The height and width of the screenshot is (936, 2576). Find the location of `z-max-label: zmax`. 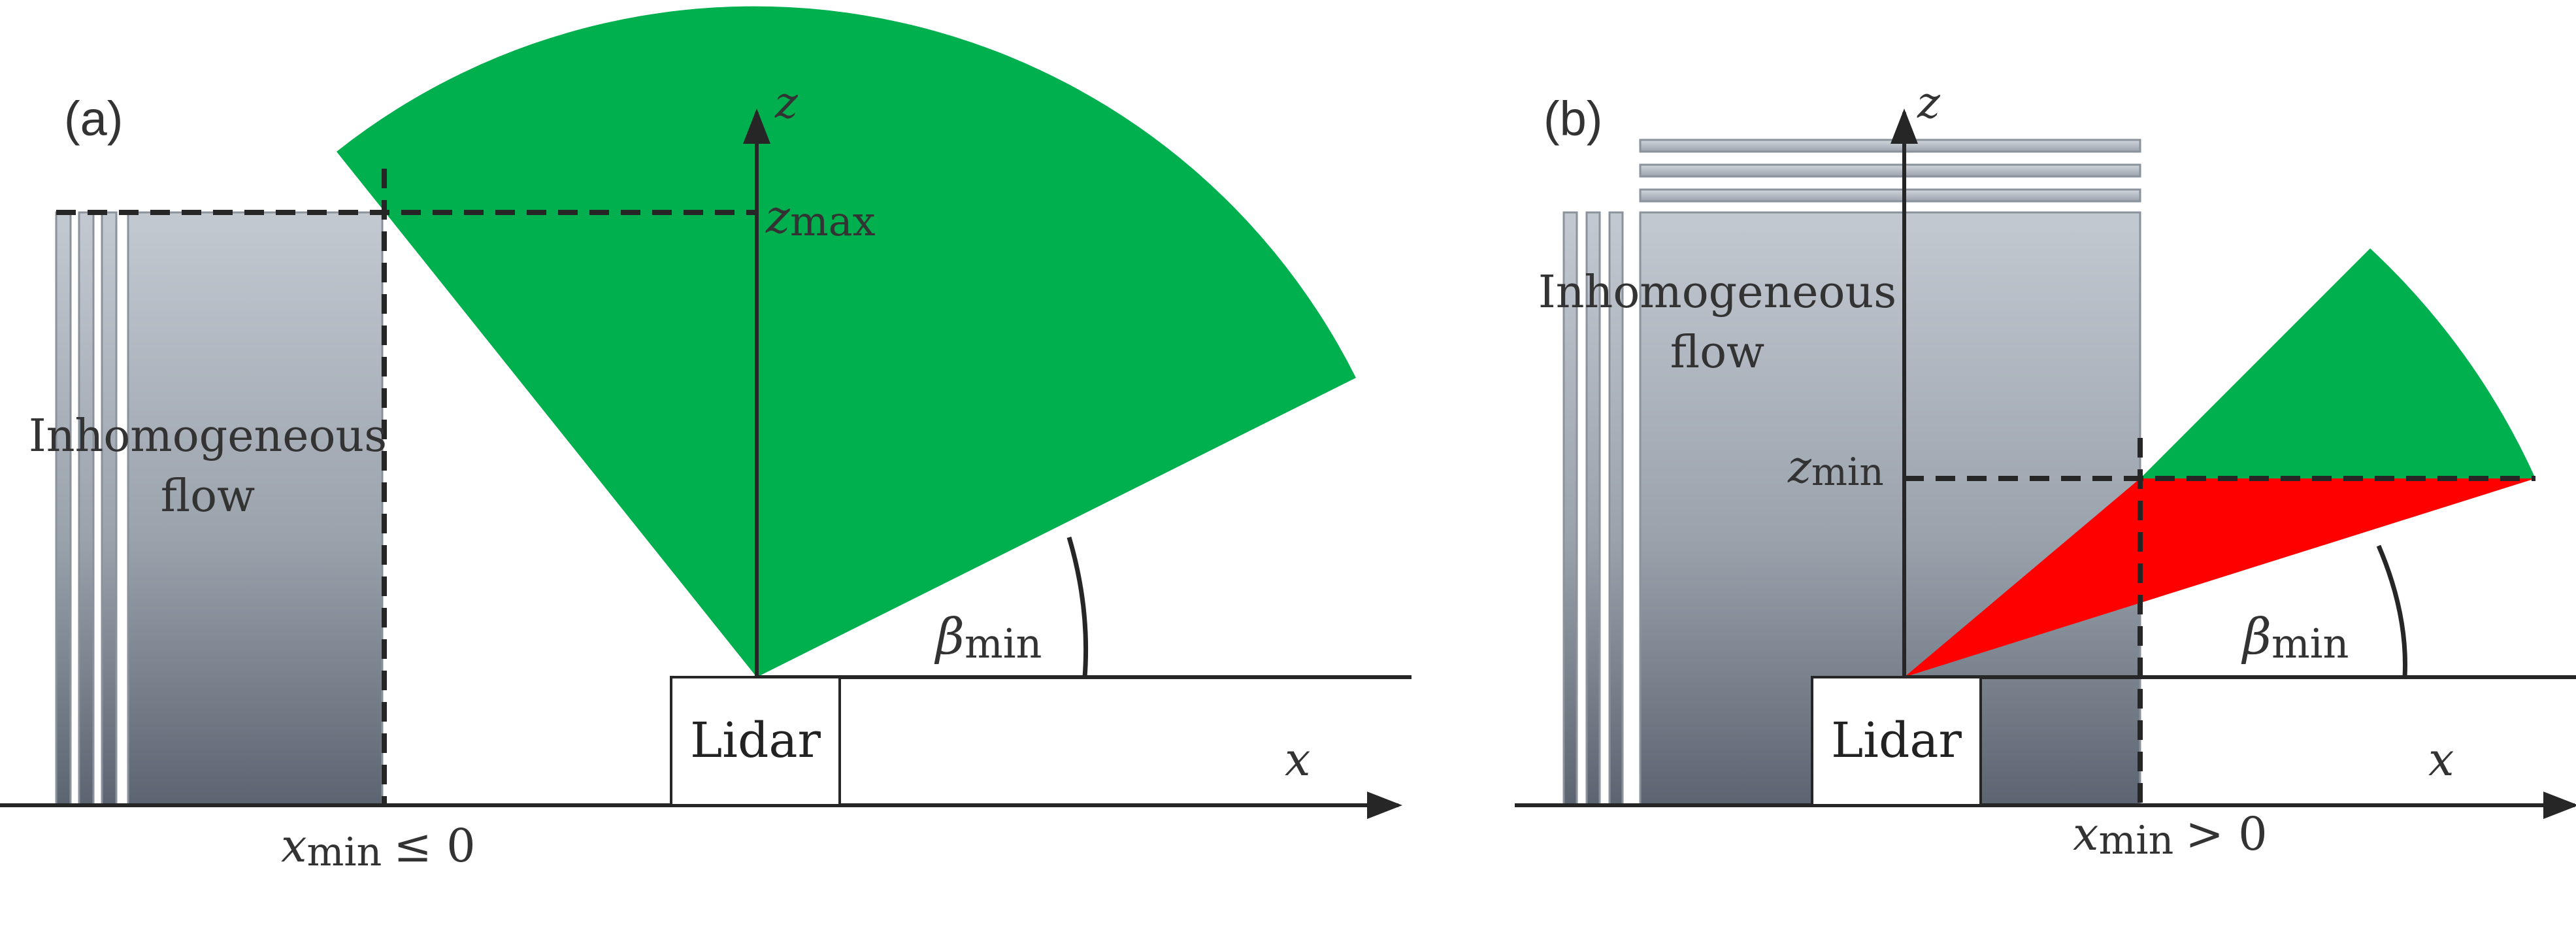

z-max-label: zmax is located at coordinates (820, 217).